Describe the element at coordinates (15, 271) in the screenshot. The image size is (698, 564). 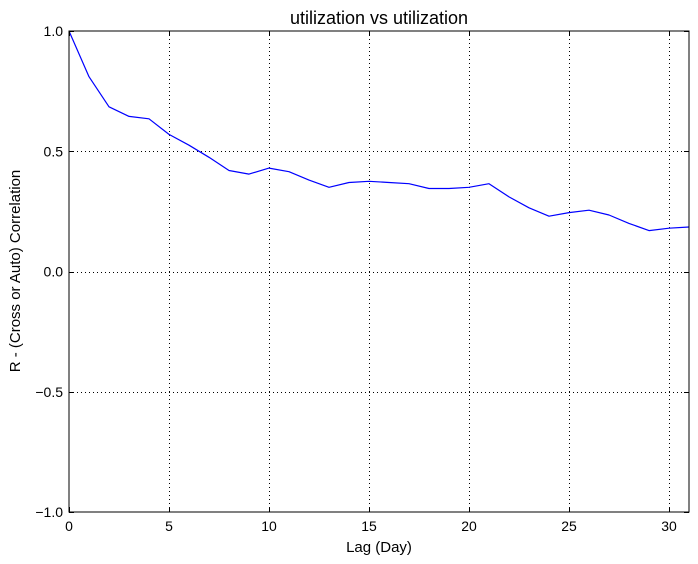
I see `y-axis-label: R - (Cross or Auto) Correlation` at that location.